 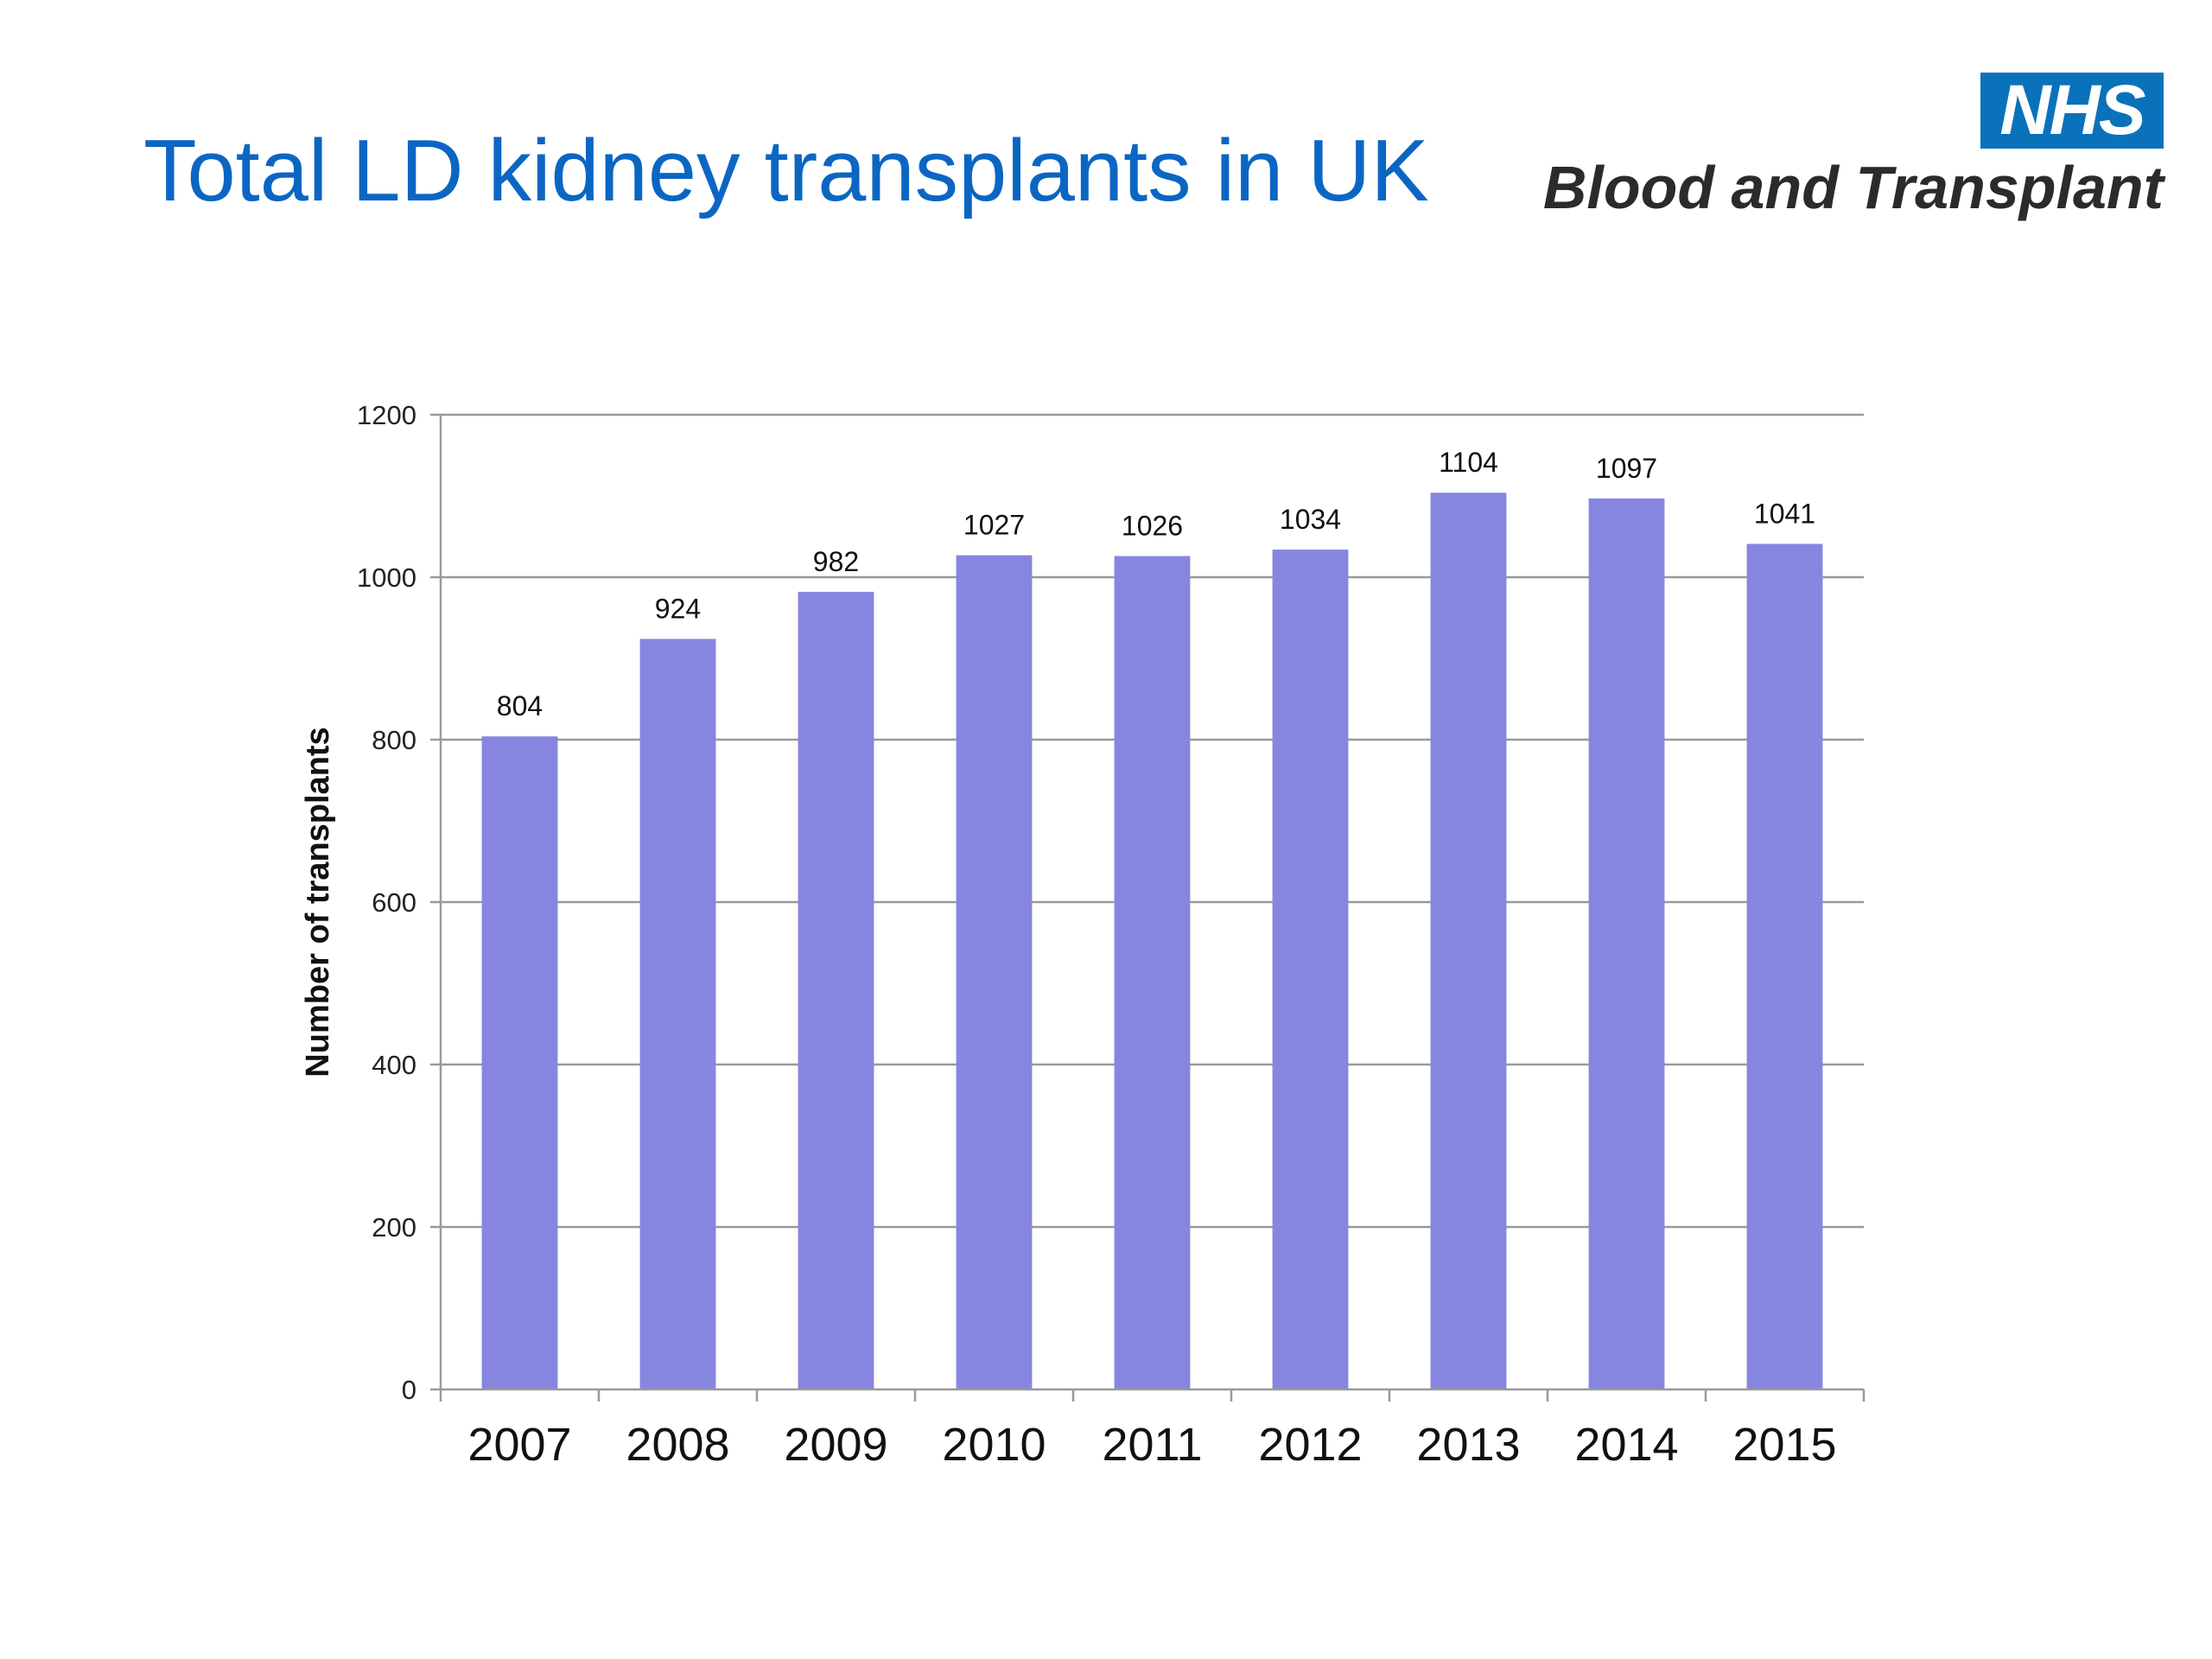 What do you see at coordinates (677, 1445) in the screenshot?
I see `x-tick-label: 2008` at bounding box center [677, 1445].